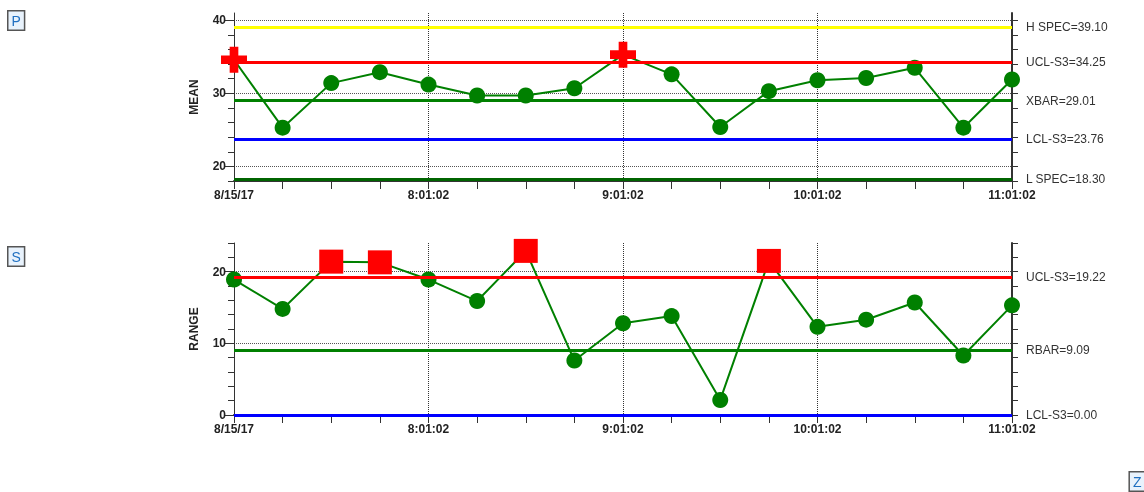 The width and height of the screenshot is (1144, 492). What do you see at coordinates (194, 329) in the screenshot?
I see `y-axis-title: RANGE` at bounding box center [194, 329].